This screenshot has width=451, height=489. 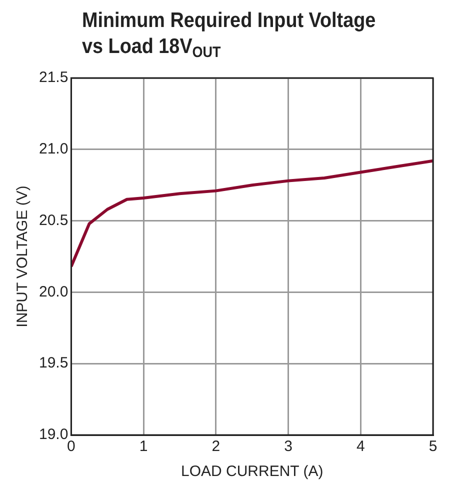 I want to click on x-tick-label: 2, so click(x=216, y=447).